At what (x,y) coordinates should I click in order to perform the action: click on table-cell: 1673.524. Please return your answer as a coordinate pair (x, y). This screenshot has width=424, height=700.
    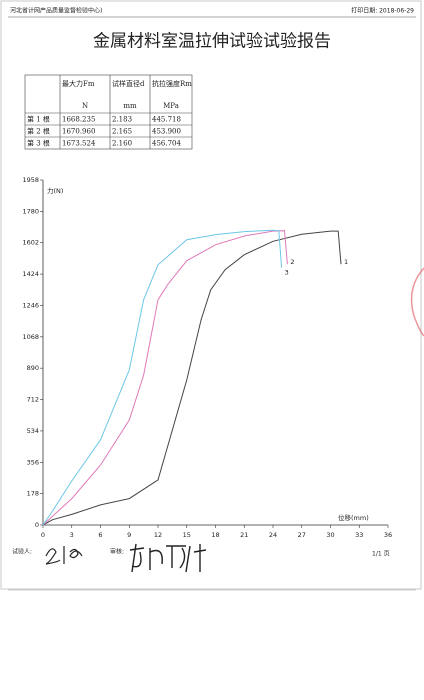
    Looking at the image, I should click on (79, 144).